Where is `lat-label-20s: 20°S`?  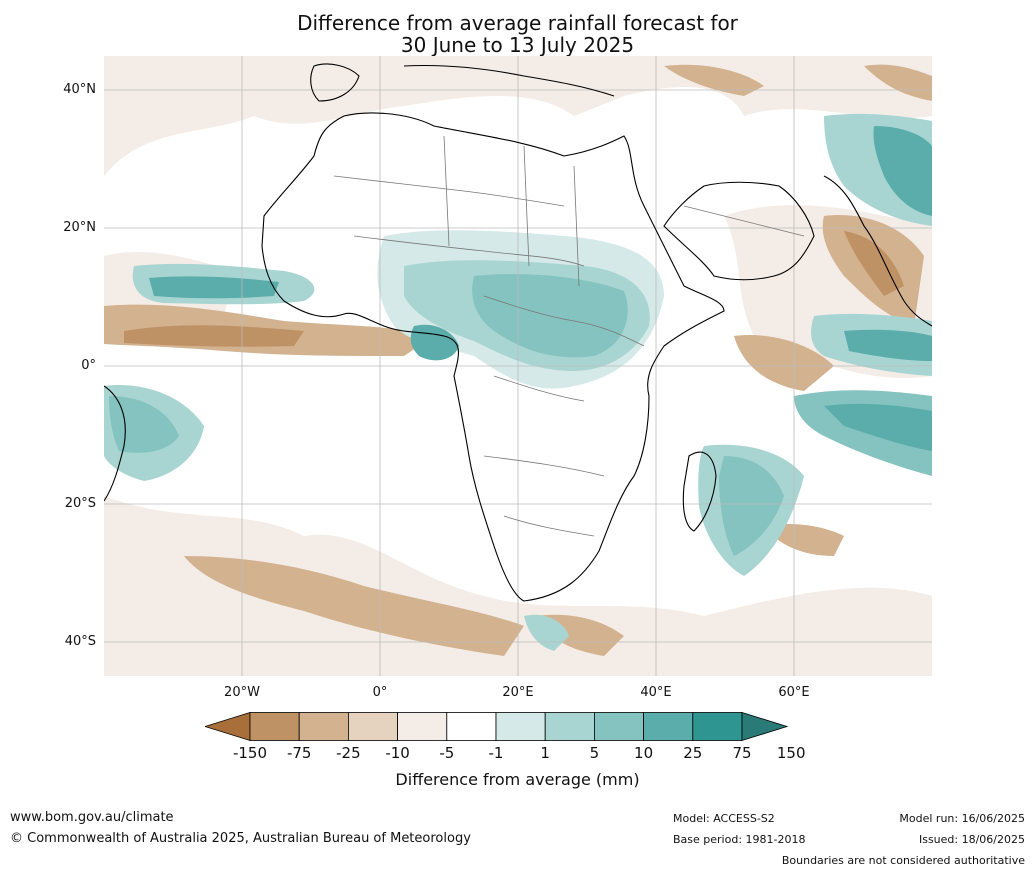 lat-label-20s: 20°S is located at coordinates (80, 503).